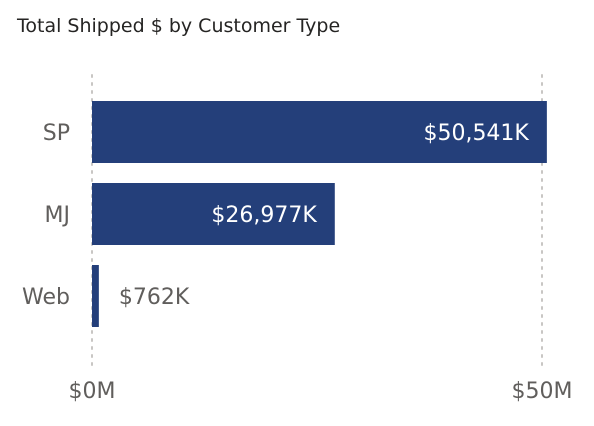 Image resolution: width=594 pixels, height=426 pixels. Describe the element at coordinates (95, 296) in the screenshot. I see `bar-web` at that location.